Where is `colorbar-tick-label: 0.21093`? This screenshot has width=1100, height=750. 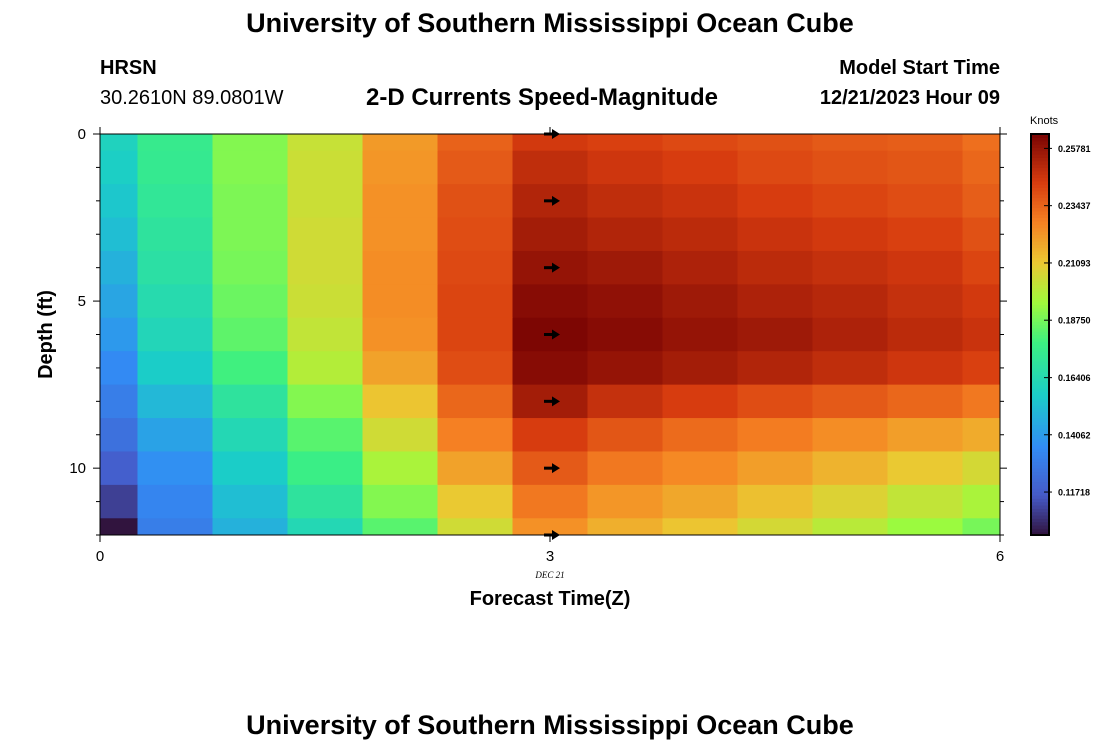 colorbar-tick-label: 0.21093 is located at coordinates (1074, 263).